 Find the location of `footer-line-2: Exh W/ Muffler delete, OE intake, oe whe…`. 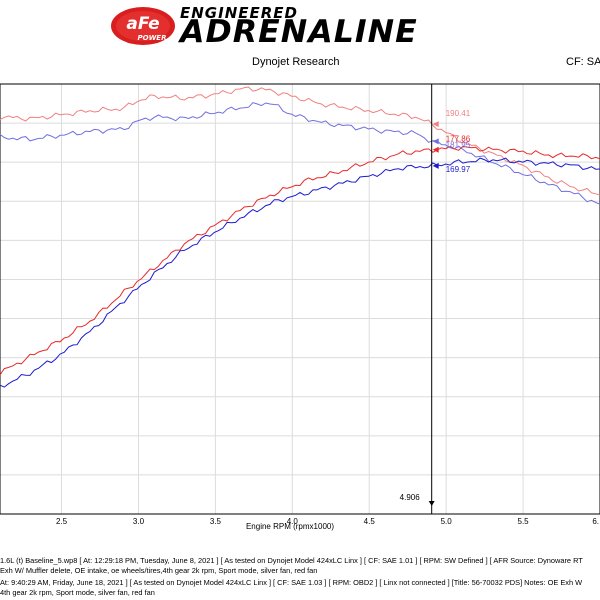

footer-line-2: Exh W/ Muffler delete, OE intake, oe whe… is located at coordinates (159, 570).